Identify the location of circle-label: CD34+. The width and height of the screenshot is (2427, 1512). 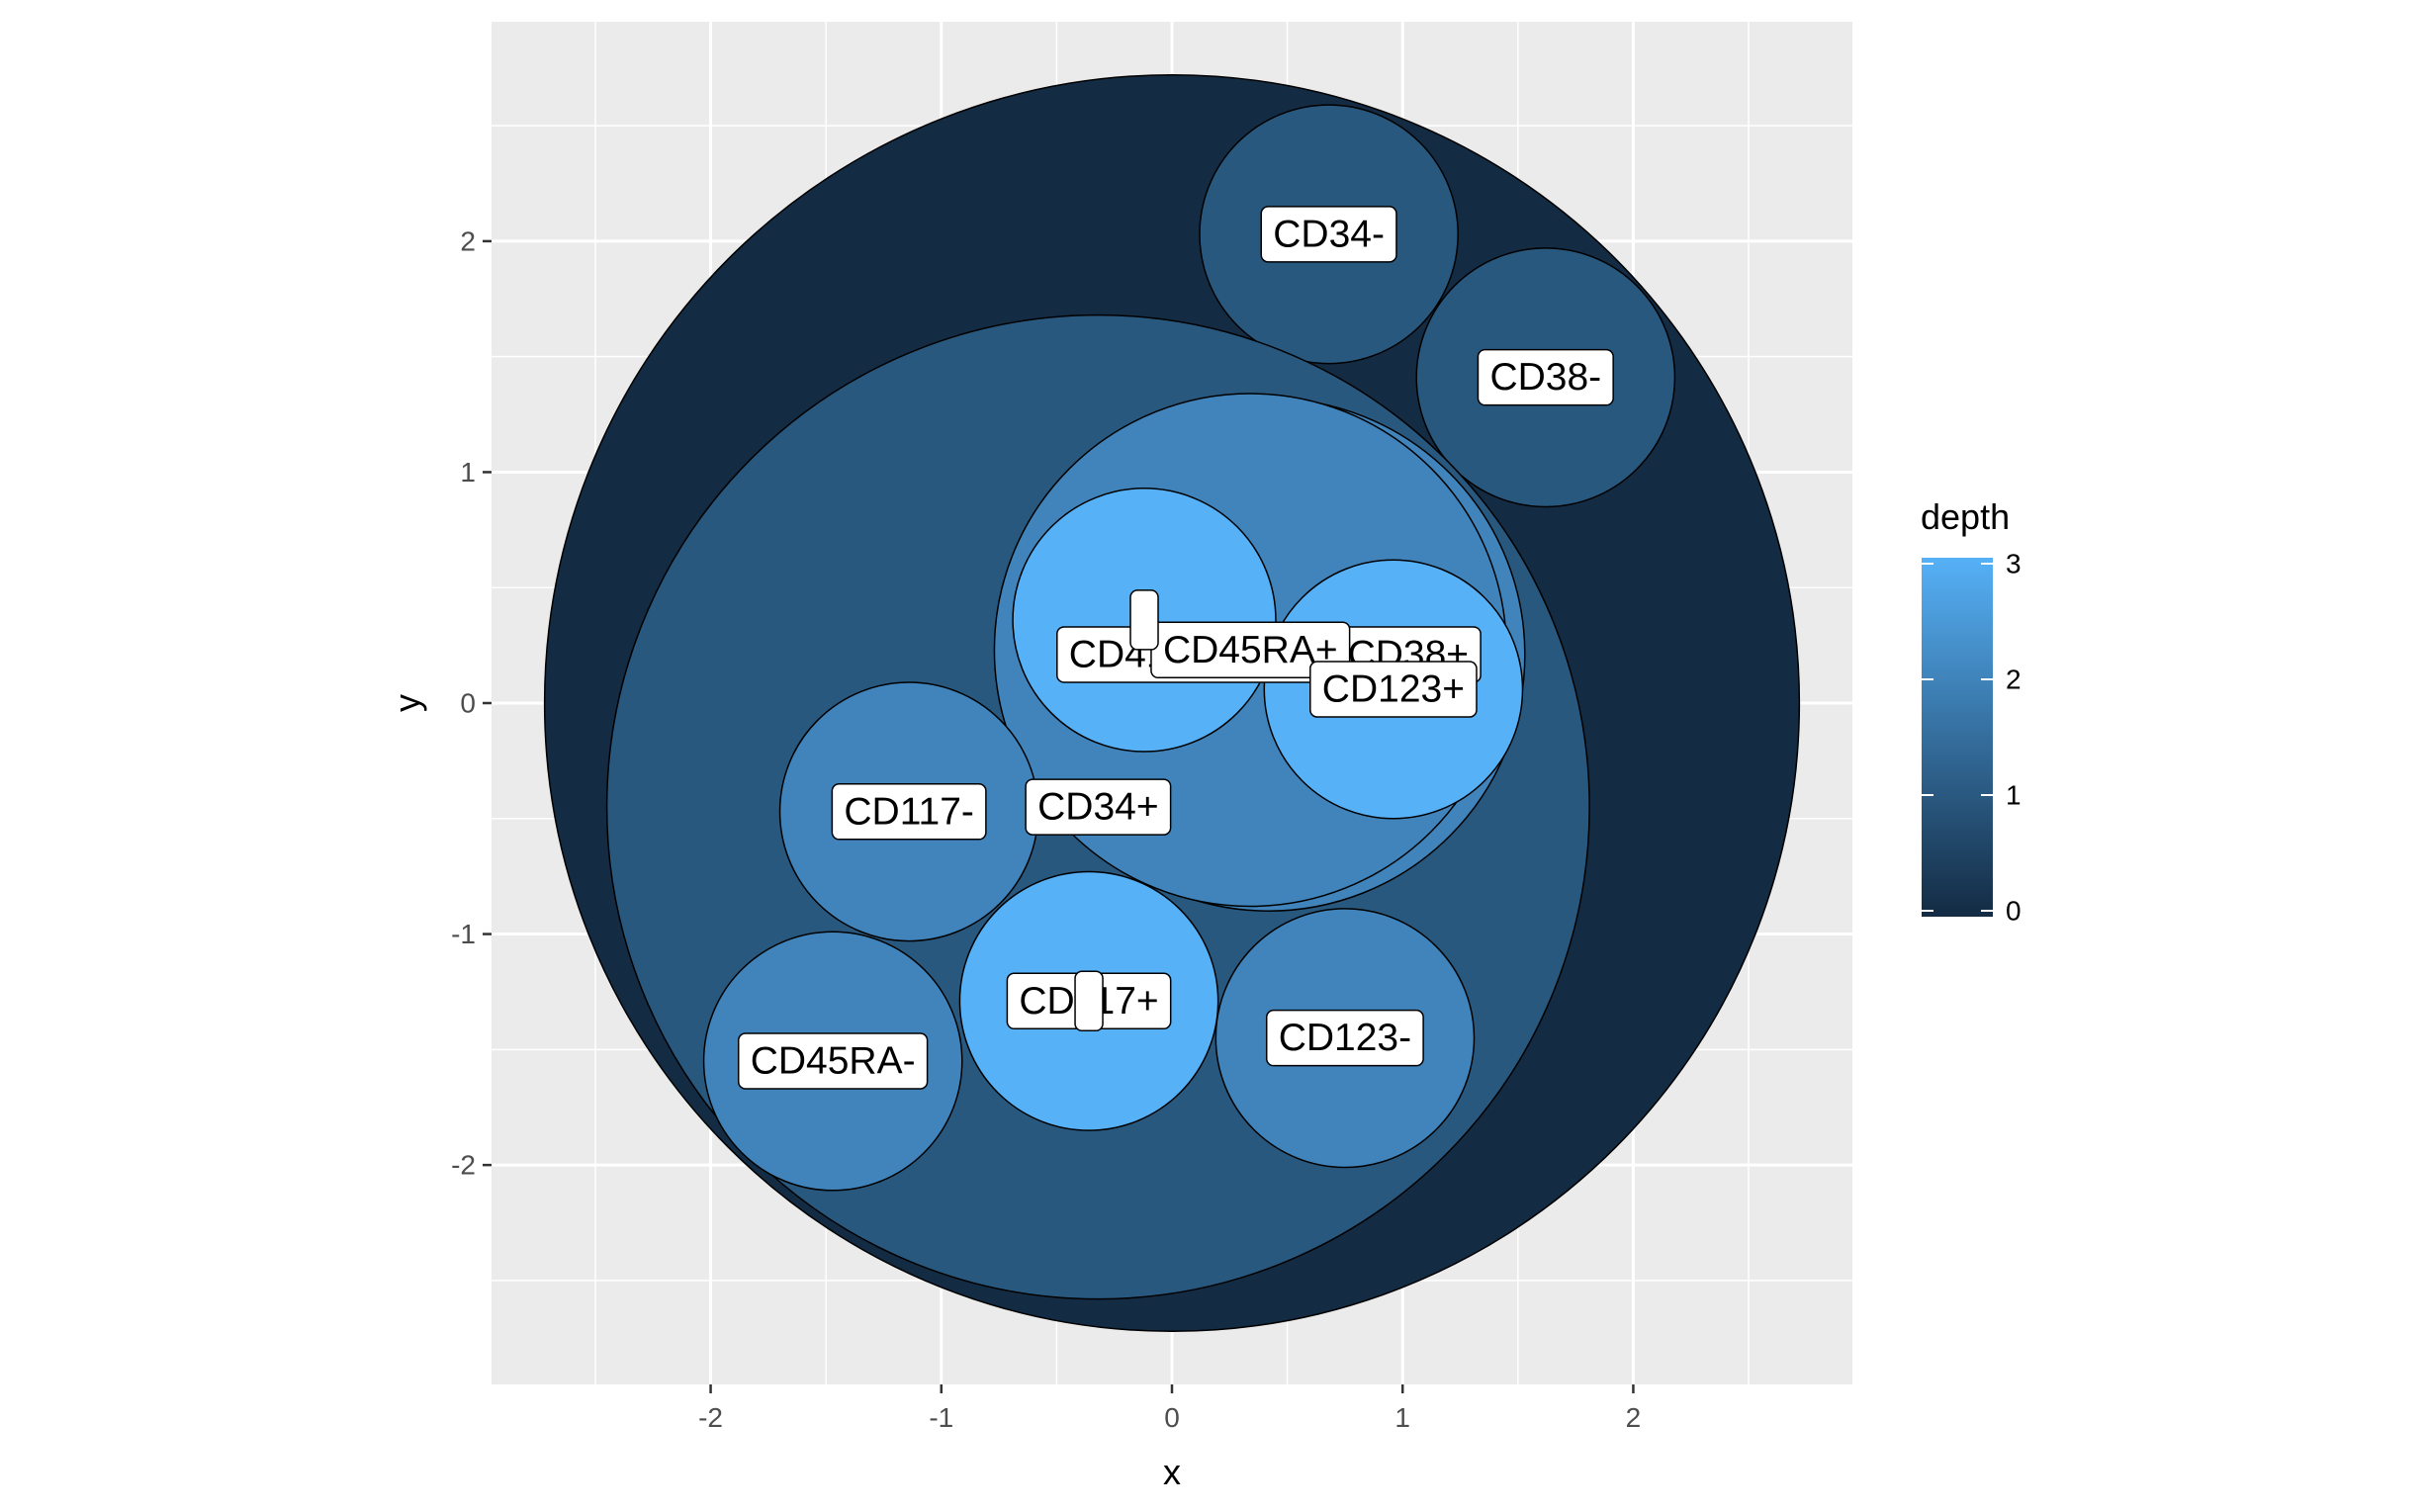
(1098, 807).